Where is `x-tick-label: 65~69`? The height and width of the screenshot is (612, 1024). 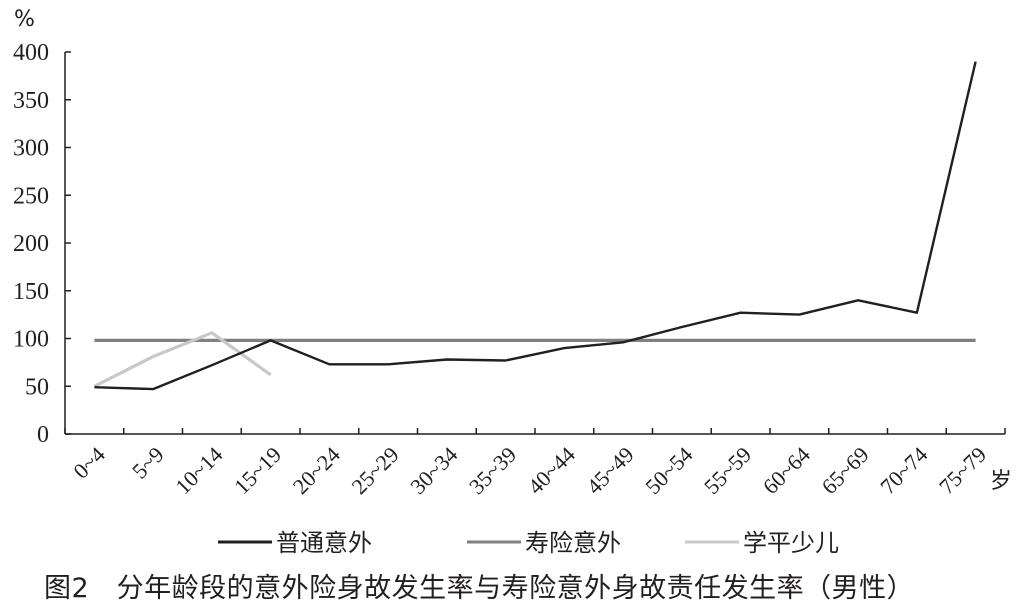 x-tick-label: 65~69 is located at coordinates (844, 470).